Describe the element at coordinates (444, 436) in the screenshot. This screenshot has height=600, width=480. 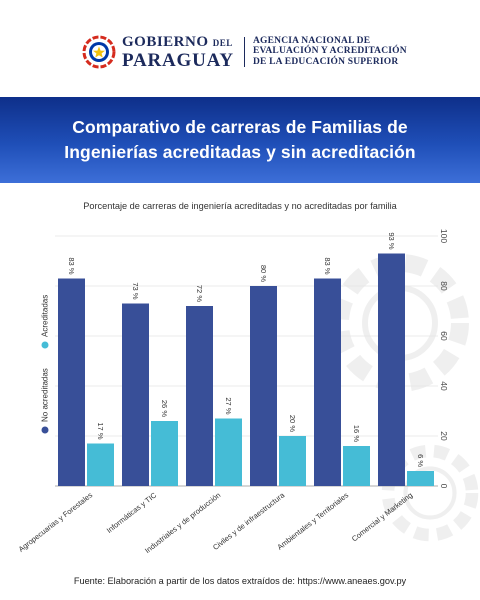
I see `y-tick-label: 20` at that location.